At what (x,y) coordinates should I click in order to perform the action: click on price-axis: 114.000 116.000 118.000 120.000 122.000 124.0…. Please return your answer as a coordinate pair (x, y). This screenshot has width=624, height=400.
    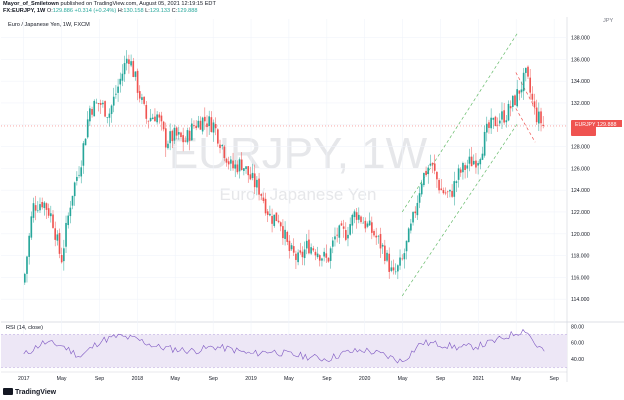
    Looking at the image, I should click on (580, 200).